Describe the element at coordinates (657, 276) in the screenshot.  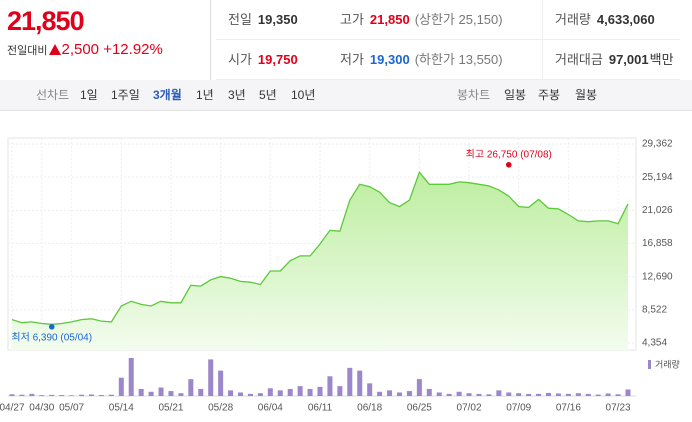
I see `y-tick-label: 12,690` at that location.